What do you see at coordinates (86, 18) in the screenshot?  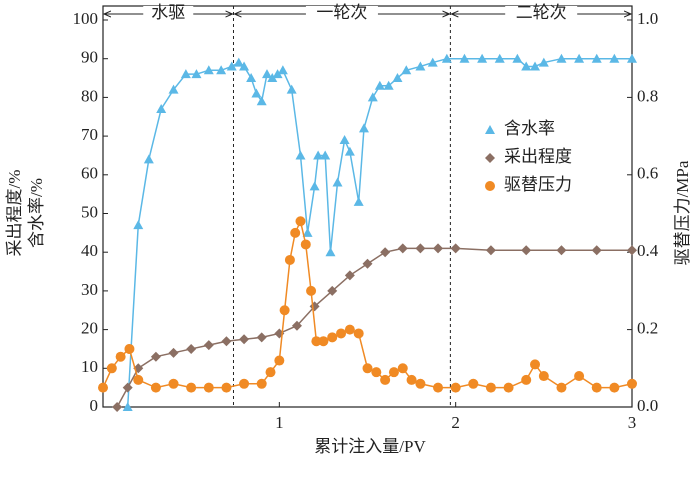 I see `y-tick-label: 100` at bounding box center [86, 18].